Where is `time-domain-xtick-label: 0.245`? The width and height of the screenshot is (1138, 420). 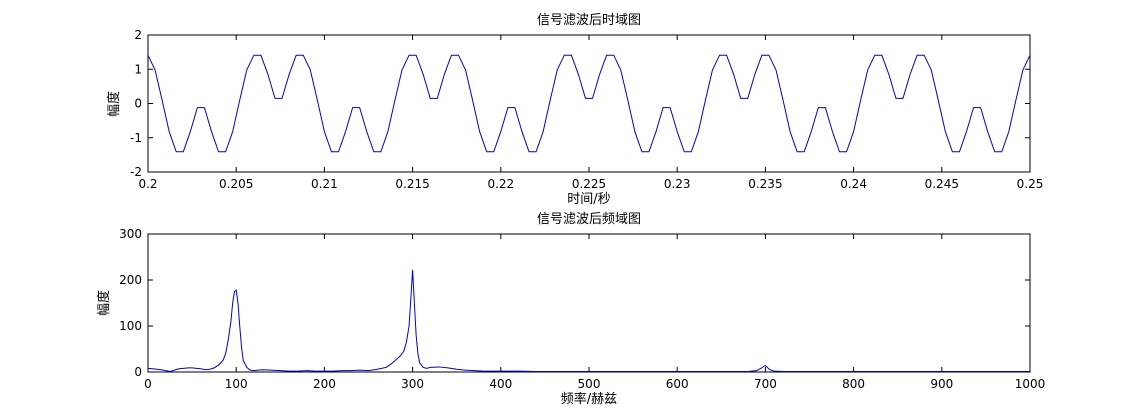 time-domain-xtick-label: 0.245 is located at coordinates (942, 184).